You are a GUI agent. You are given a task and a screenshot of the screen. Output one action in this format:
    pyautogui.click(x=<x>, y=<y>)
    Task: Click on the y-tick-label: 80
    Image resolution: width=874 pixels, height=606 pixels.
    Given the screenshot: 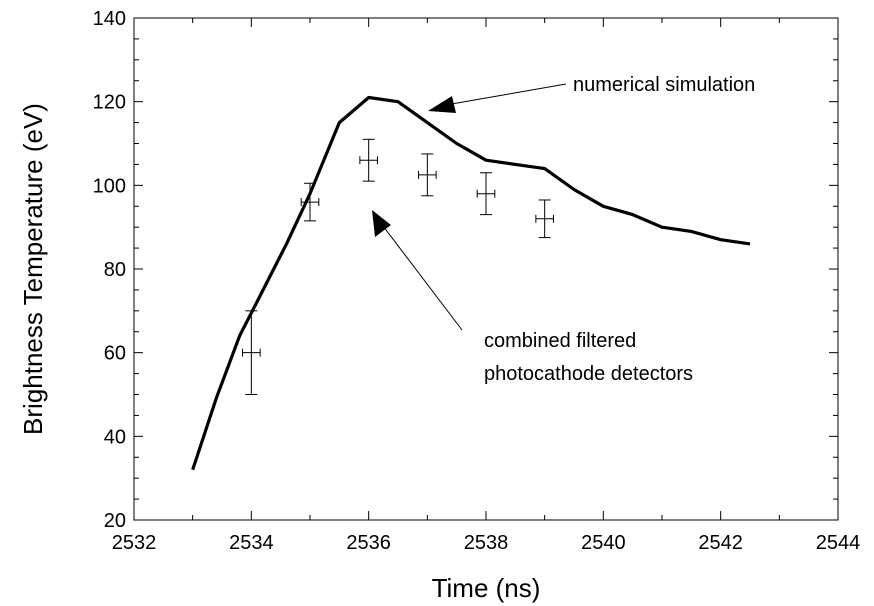 What is the action you would take?
    pyautogui.click(x=115, y=270)
    